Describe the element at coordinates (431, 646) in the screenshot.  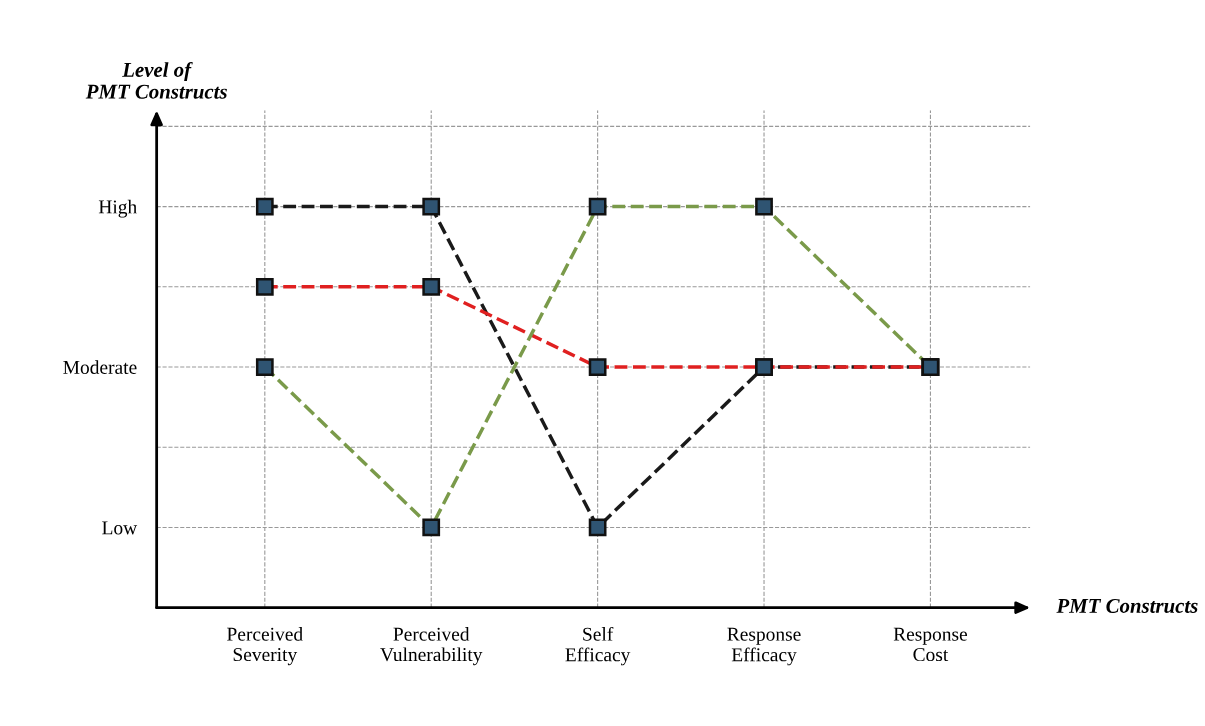
I see `x-tick-label: Perceived Vulnerability` at that location.